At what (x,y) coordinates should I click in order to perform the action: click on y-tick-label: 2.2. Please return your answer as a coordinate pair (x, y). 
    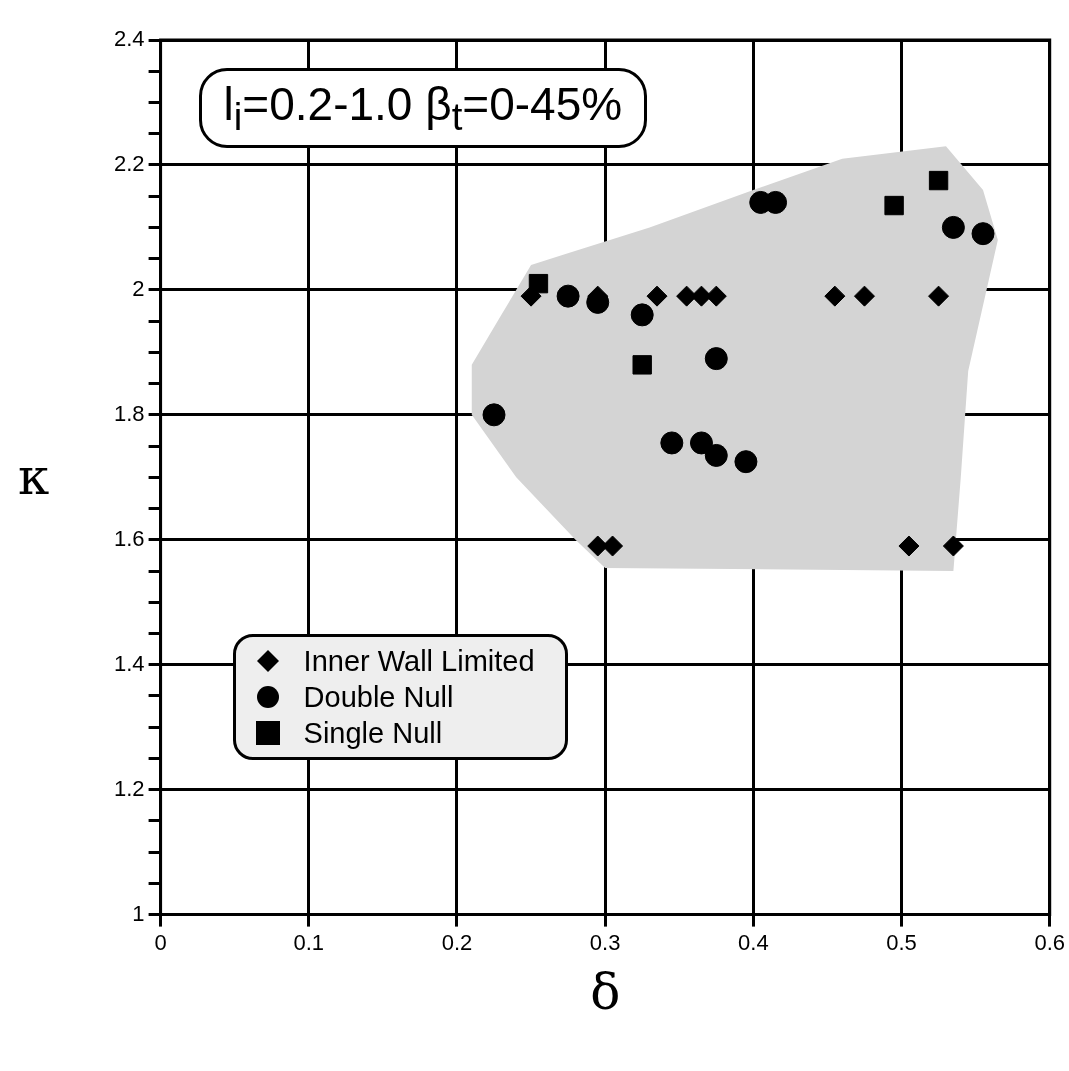
    Looking at the image, I should click on (129, 164).